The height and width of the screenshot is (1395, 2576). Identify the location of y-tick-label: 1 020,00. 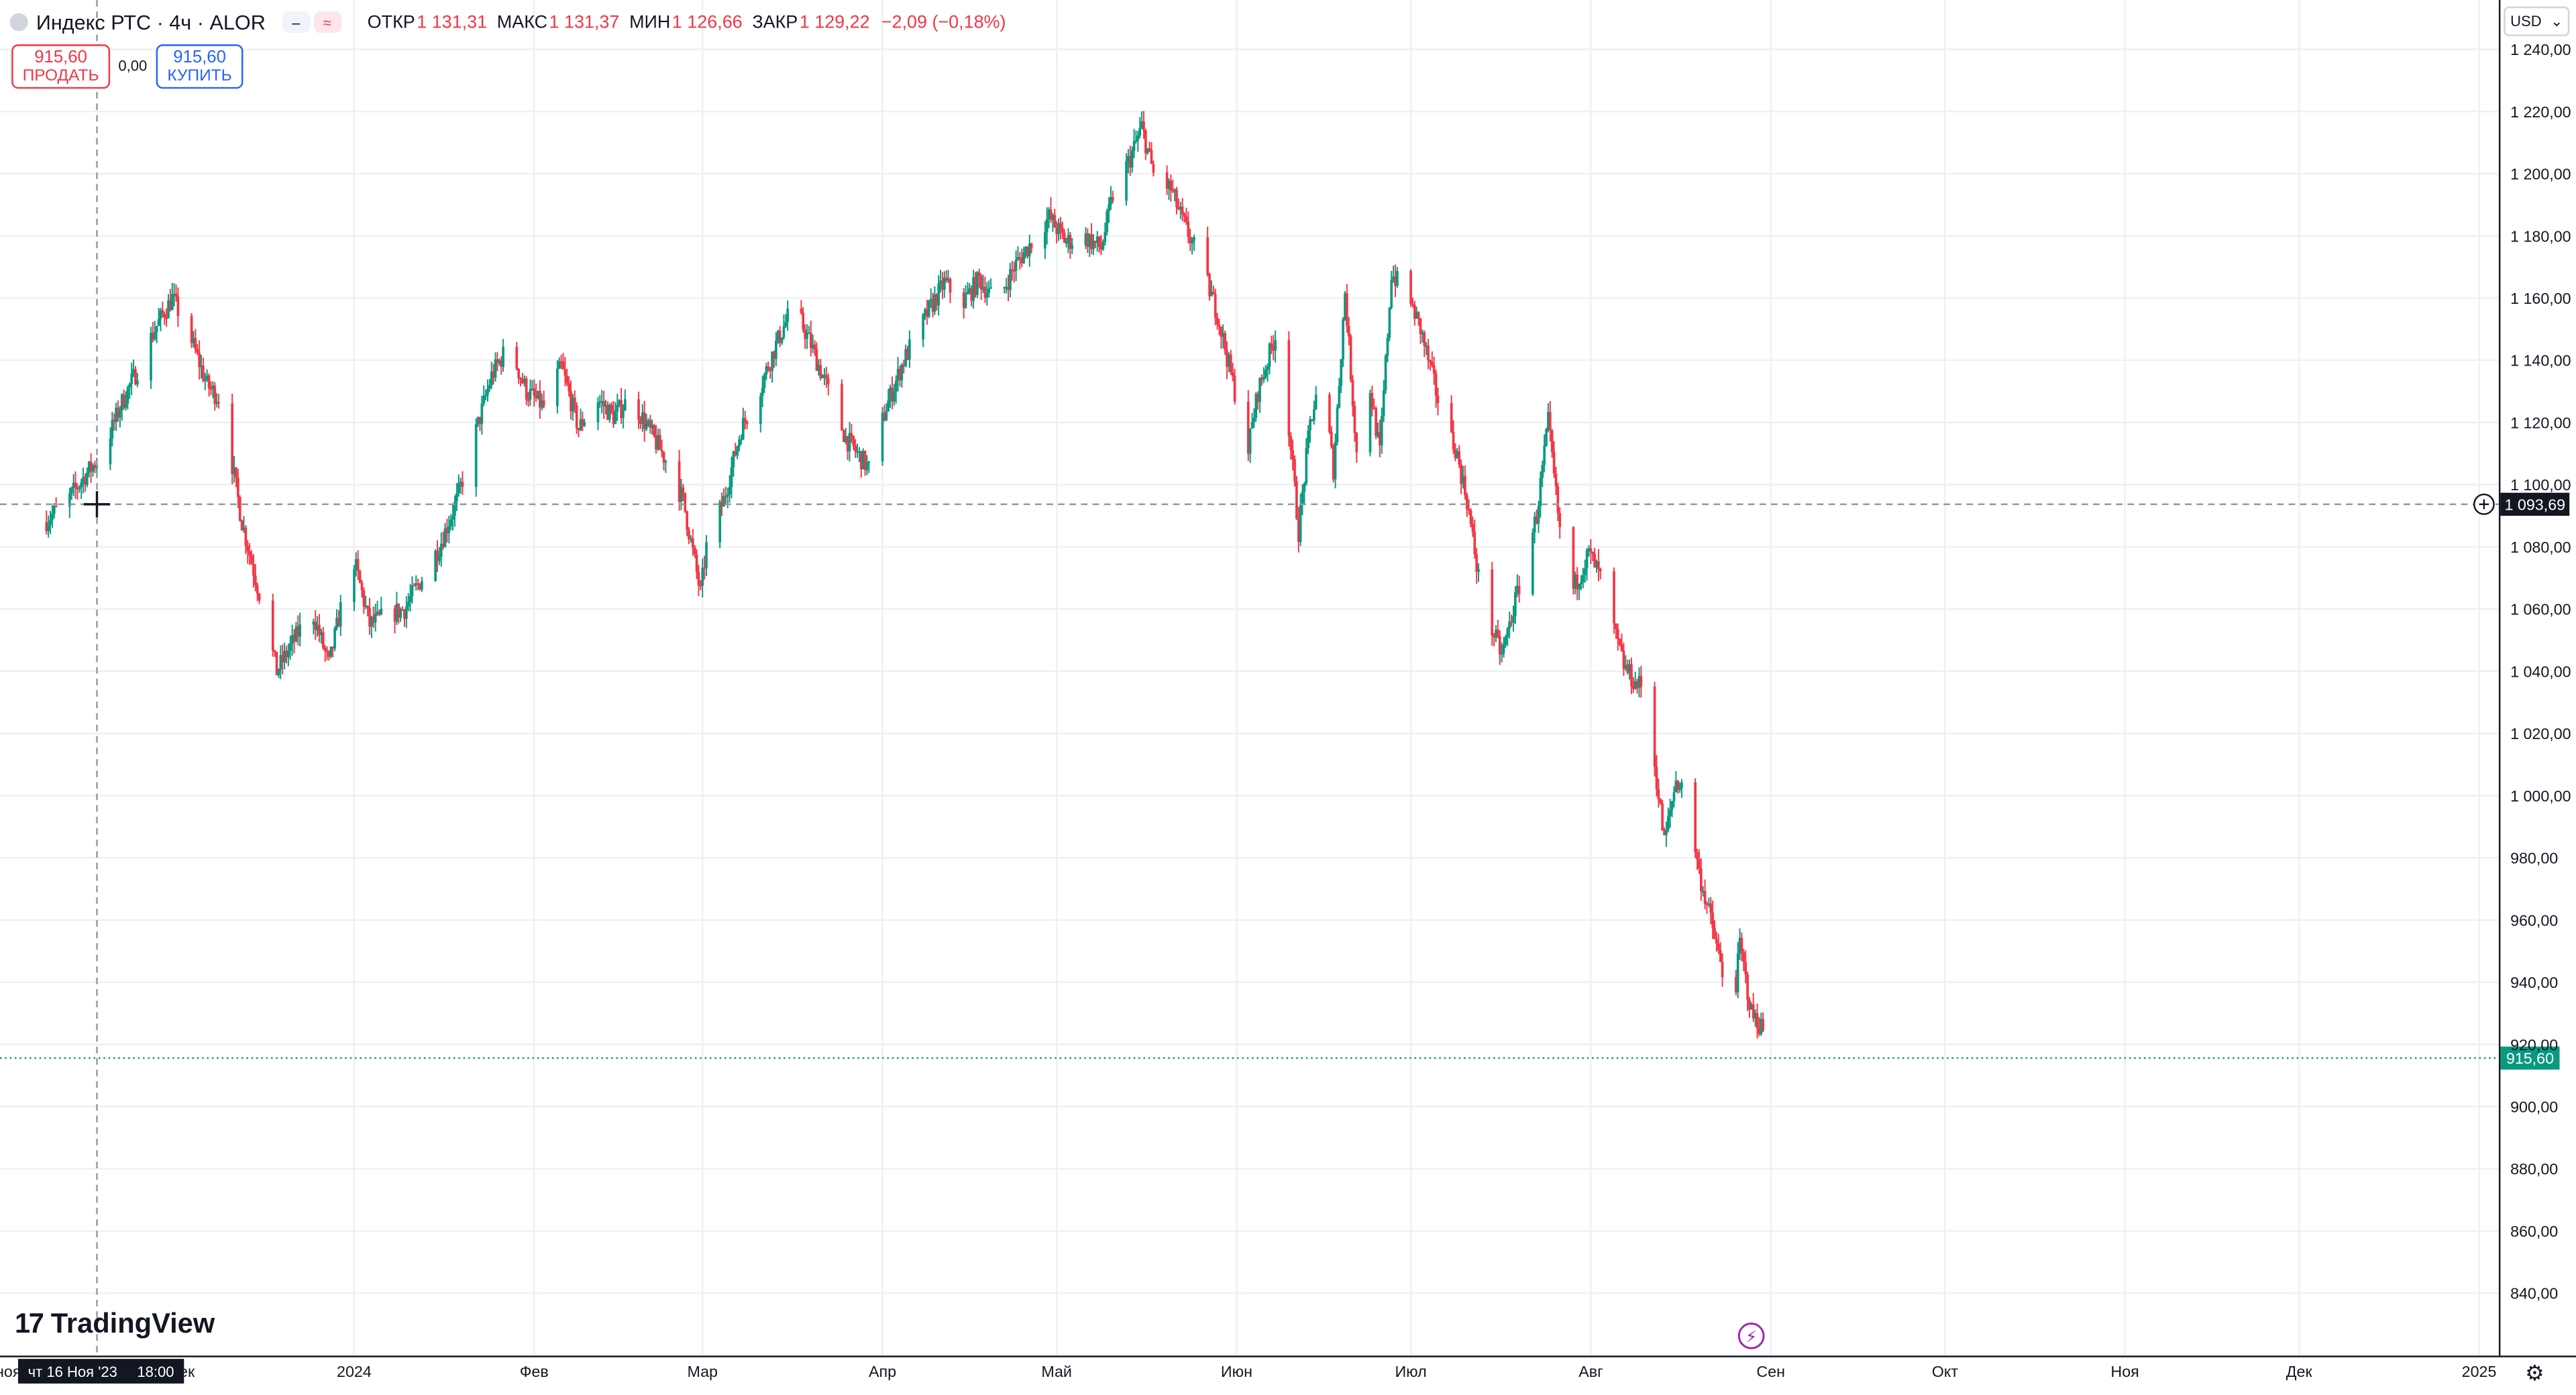
(2540, 733).